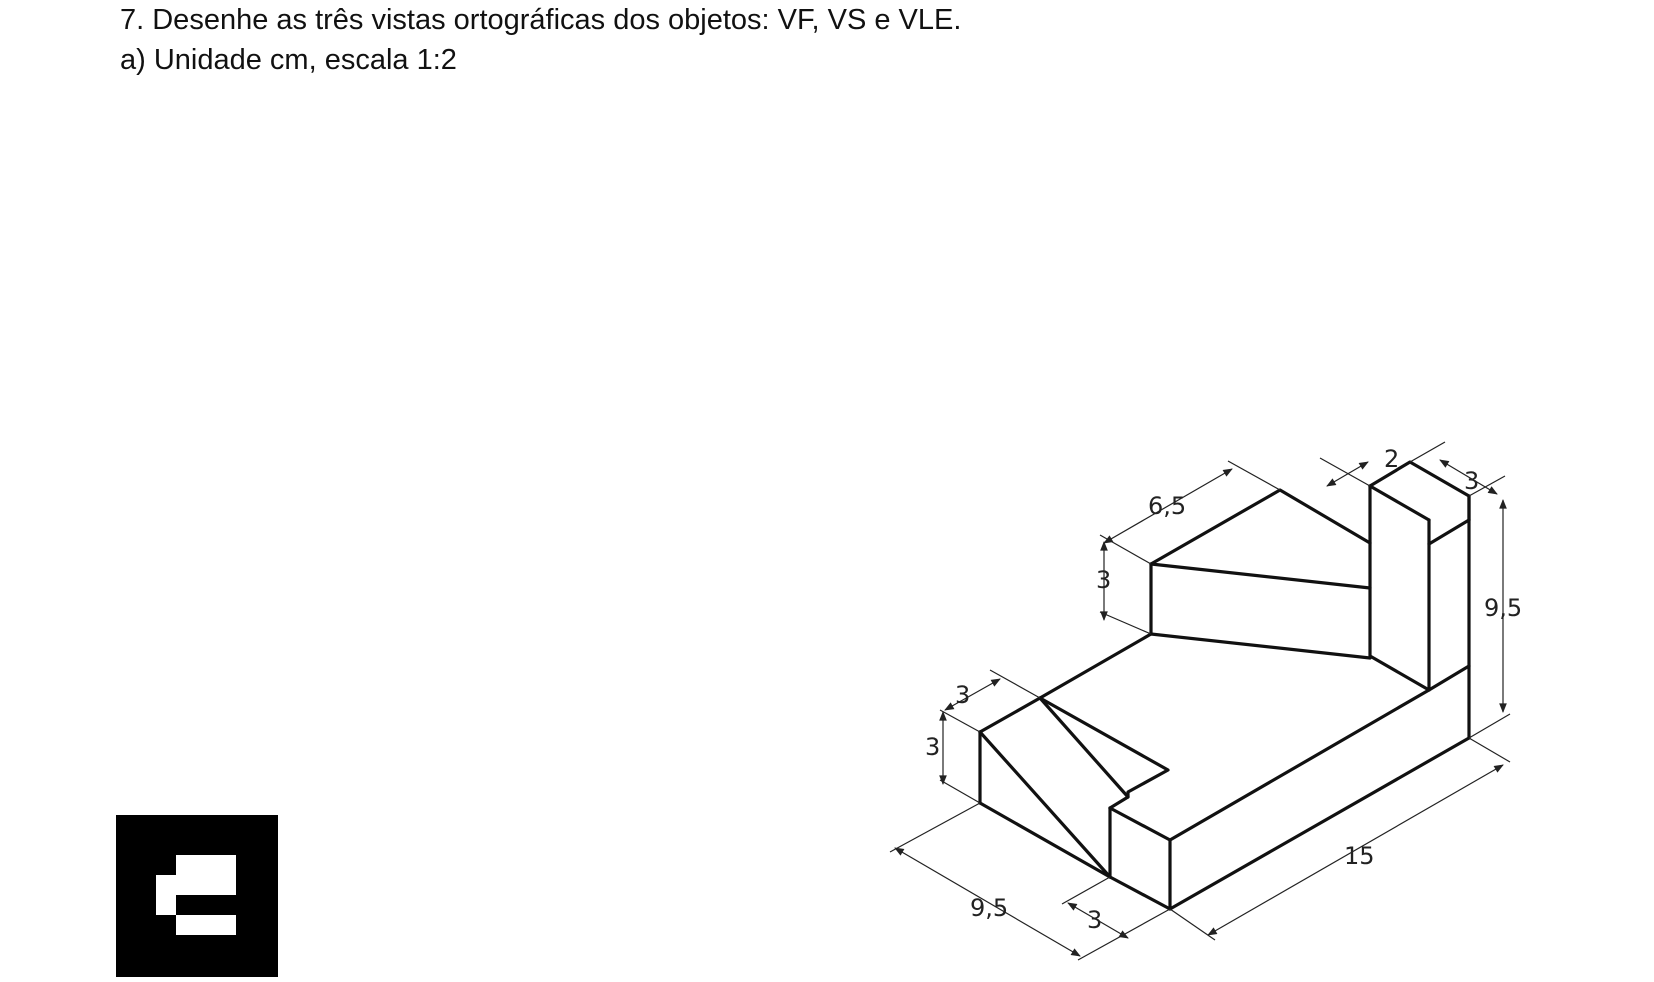 Image resolution: width=1654 pixels, height=982 pixels. Describe the element at coordinates (1094, 920) in the screenshot. I see `dimension-label-3-bottom: 3` at that location.